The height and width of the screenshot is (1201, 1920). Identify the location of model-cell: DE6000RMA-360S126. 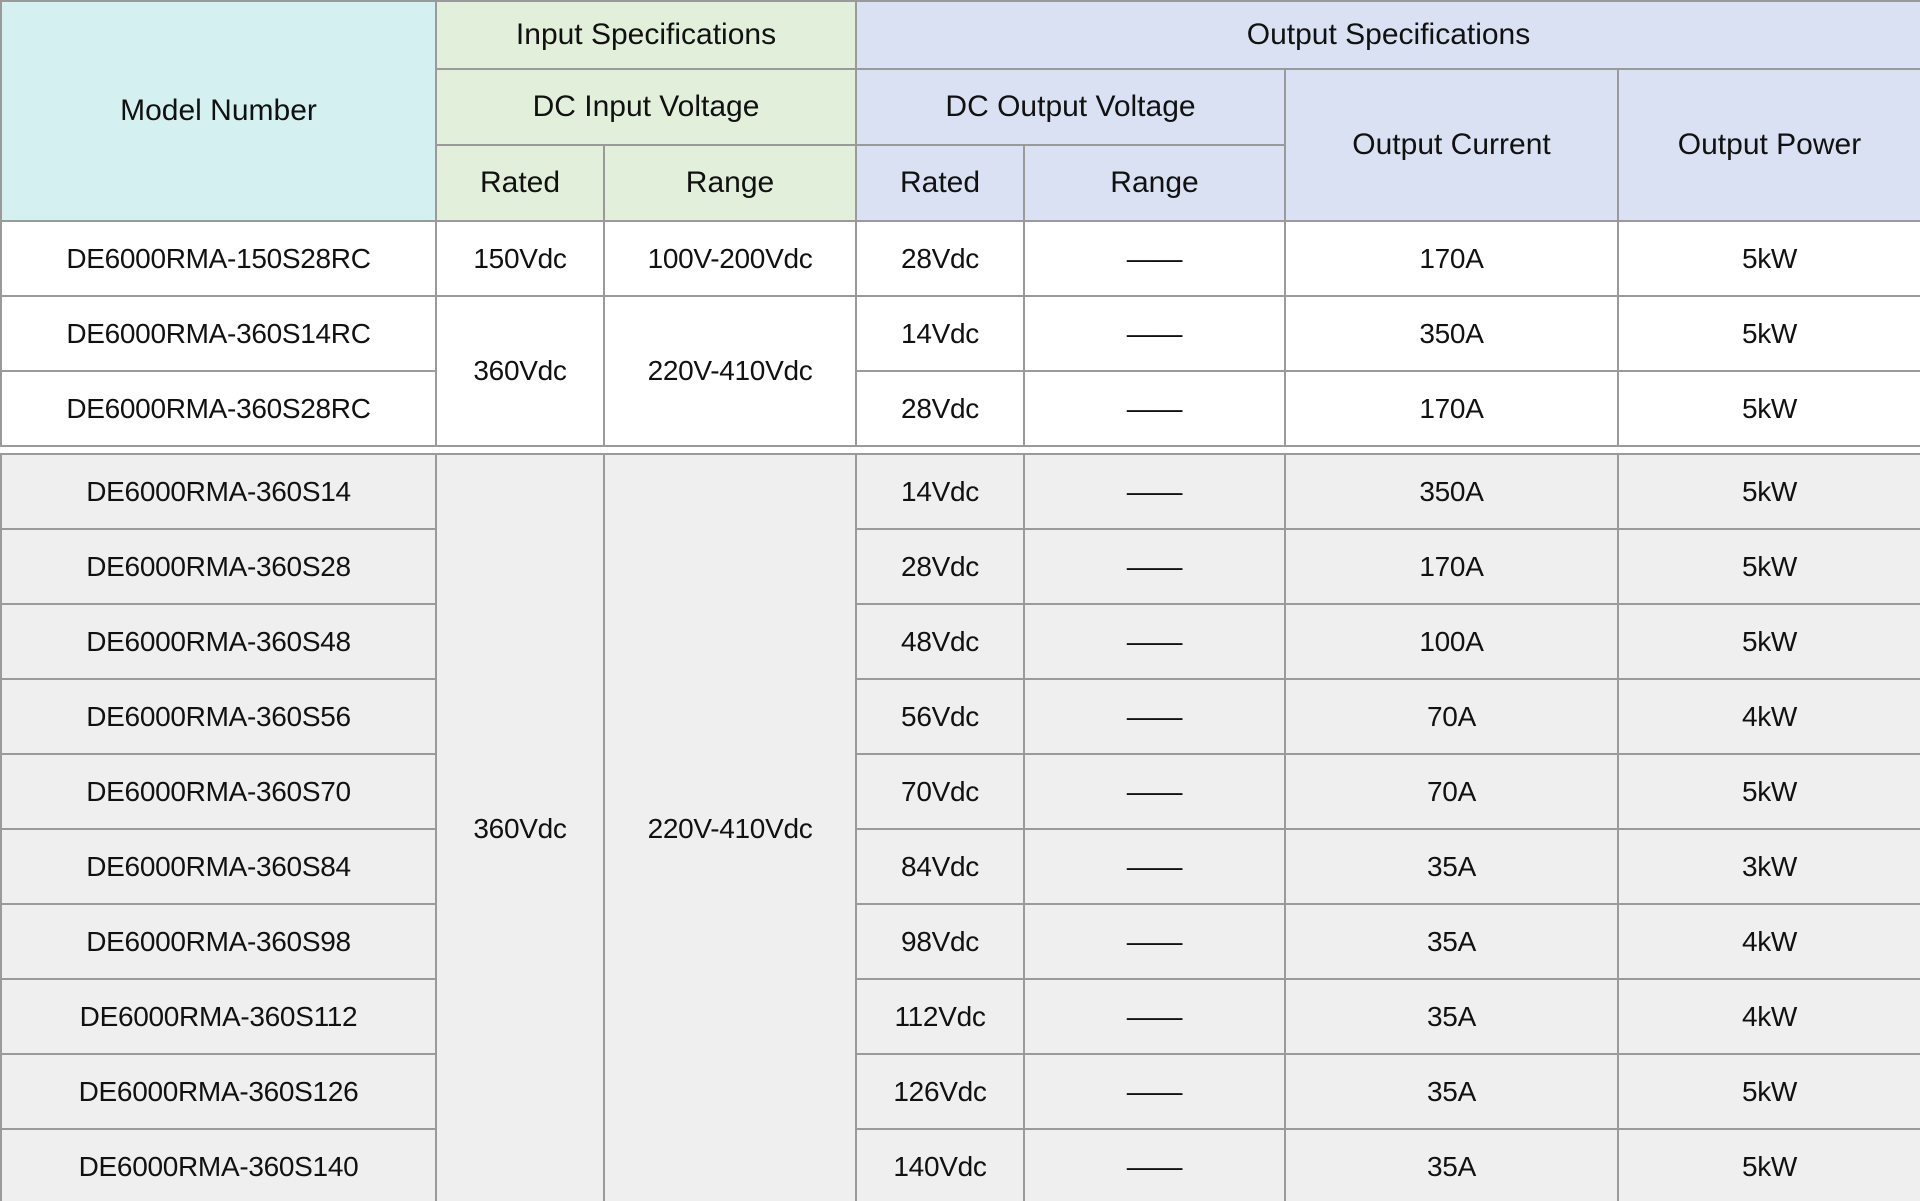
(218, 1091).